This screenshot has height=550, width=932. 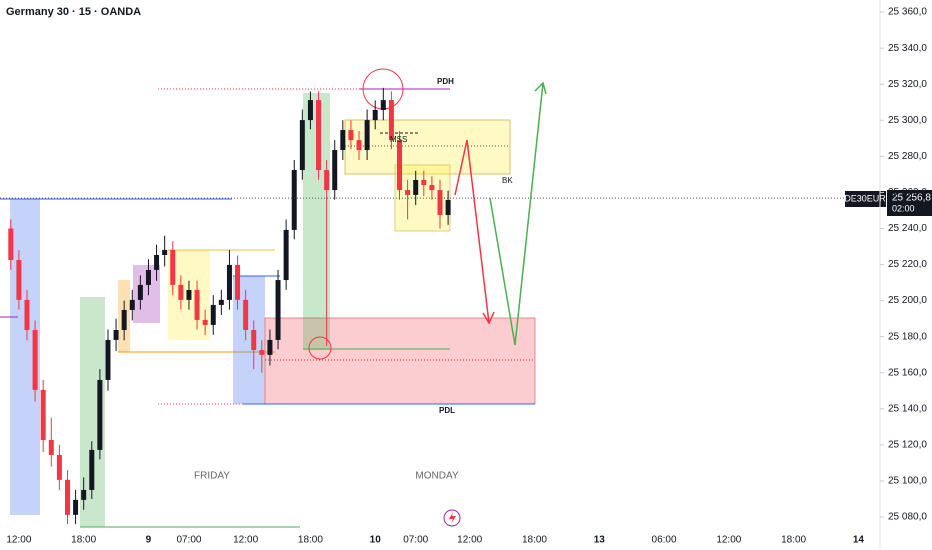 What do you see at coordinates (376, 540) in the screenshot?
I see `x-tick-label: 10` at bounding box center [376, 540].